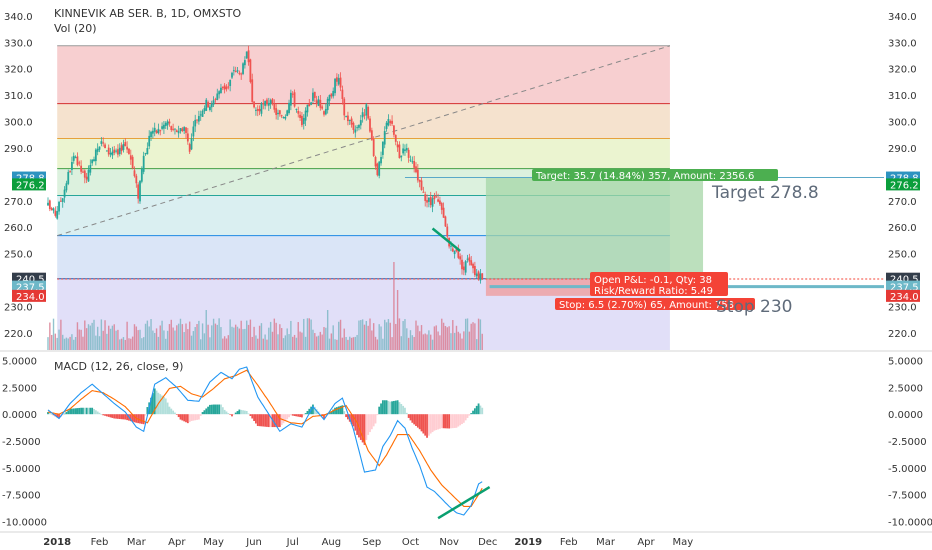  Describe the element at coordinates (332, 542) in the screenshot. I see `time-tick-label: Aug` at that location.